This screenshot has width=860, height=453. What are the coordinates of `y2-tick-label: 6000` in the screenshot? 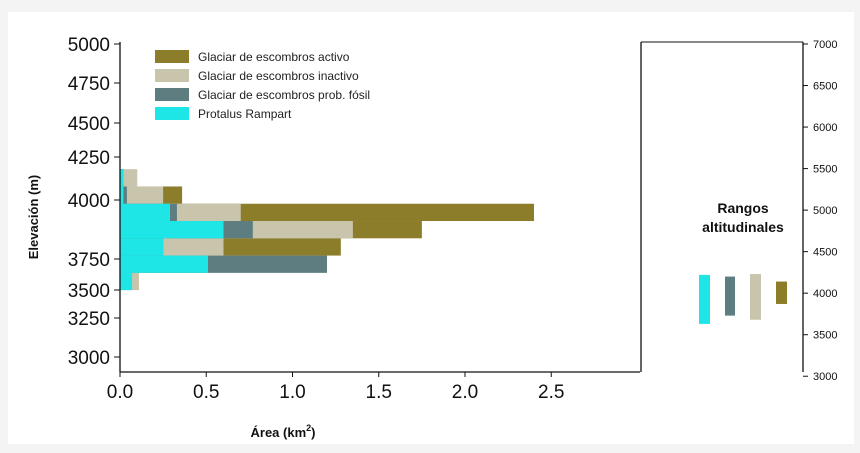 It's located at (825, 128).